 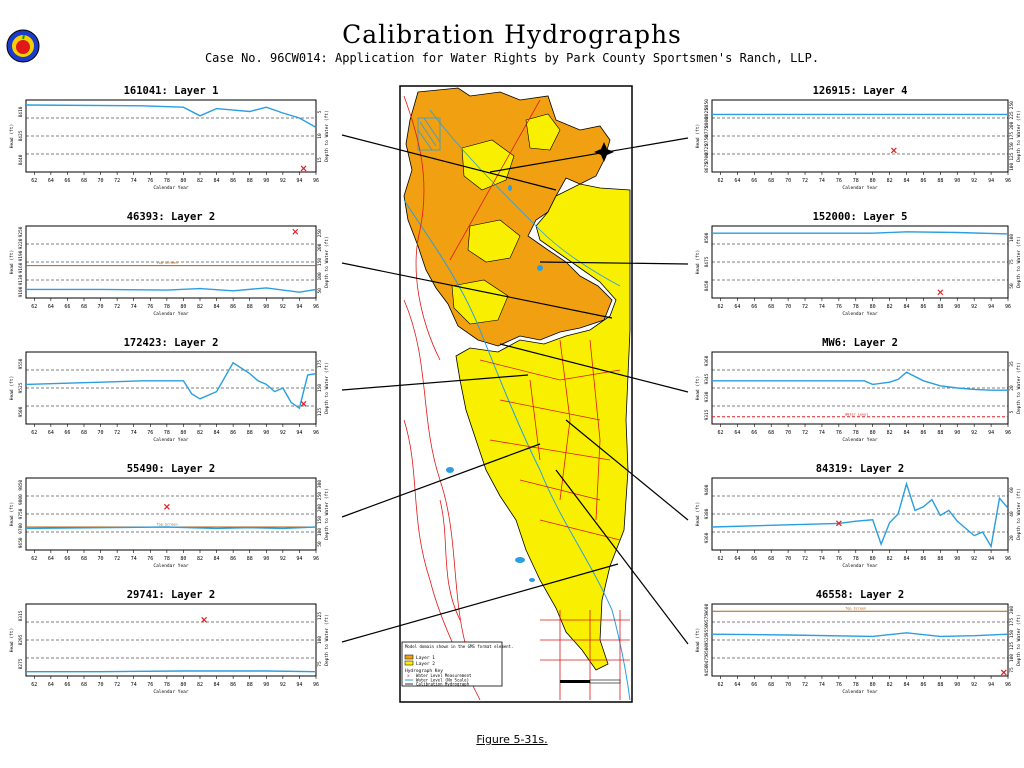 I want to click on y2-tick-label: 225, so click(x=1012, y=115).